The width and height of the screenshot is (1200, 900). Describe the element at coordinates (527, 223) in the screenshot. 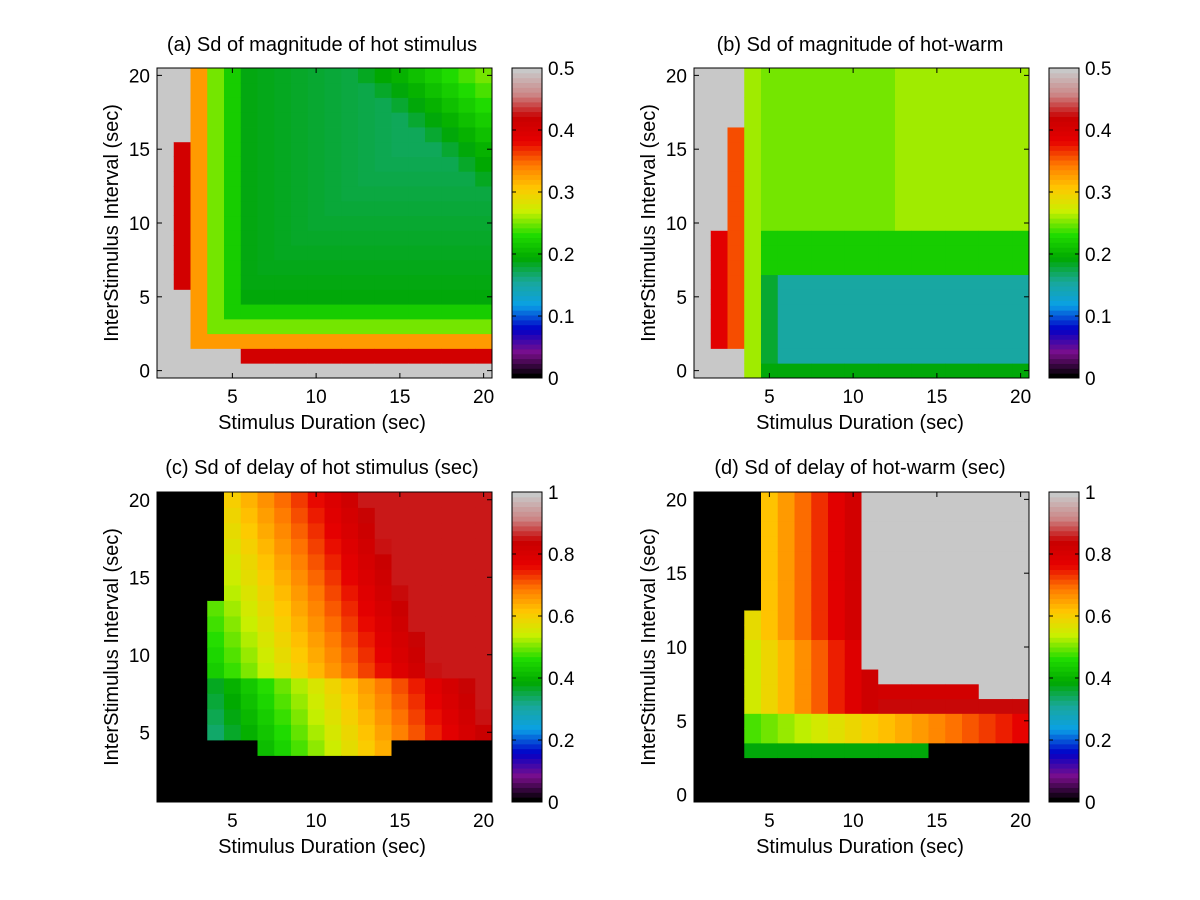

I see `colorbar-frame` at that location.